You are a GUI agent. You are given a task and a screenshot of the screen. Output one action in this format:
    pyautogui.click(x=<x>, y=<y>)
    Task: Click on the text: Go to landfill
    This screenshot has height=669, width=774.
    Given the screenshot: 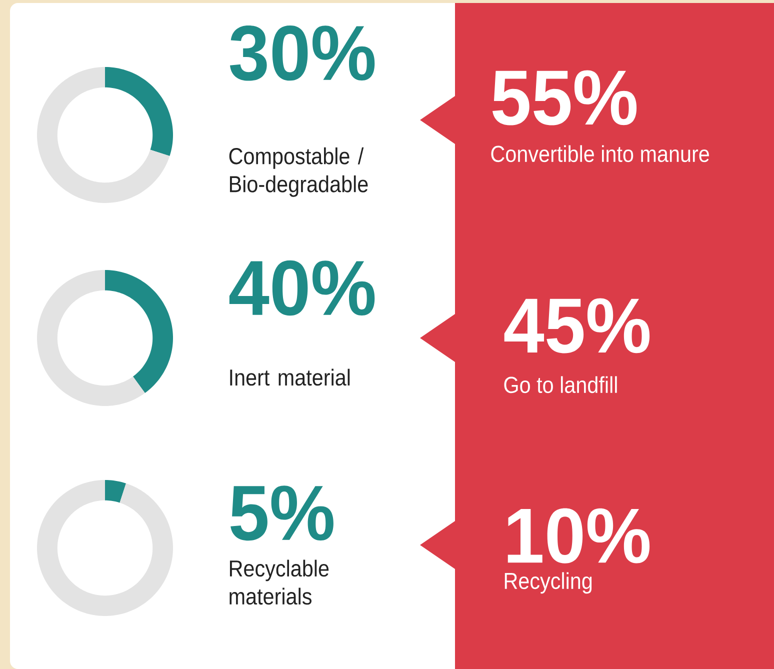 What is the action you would take?
    pyautogui.click(x=560, y=385)
    